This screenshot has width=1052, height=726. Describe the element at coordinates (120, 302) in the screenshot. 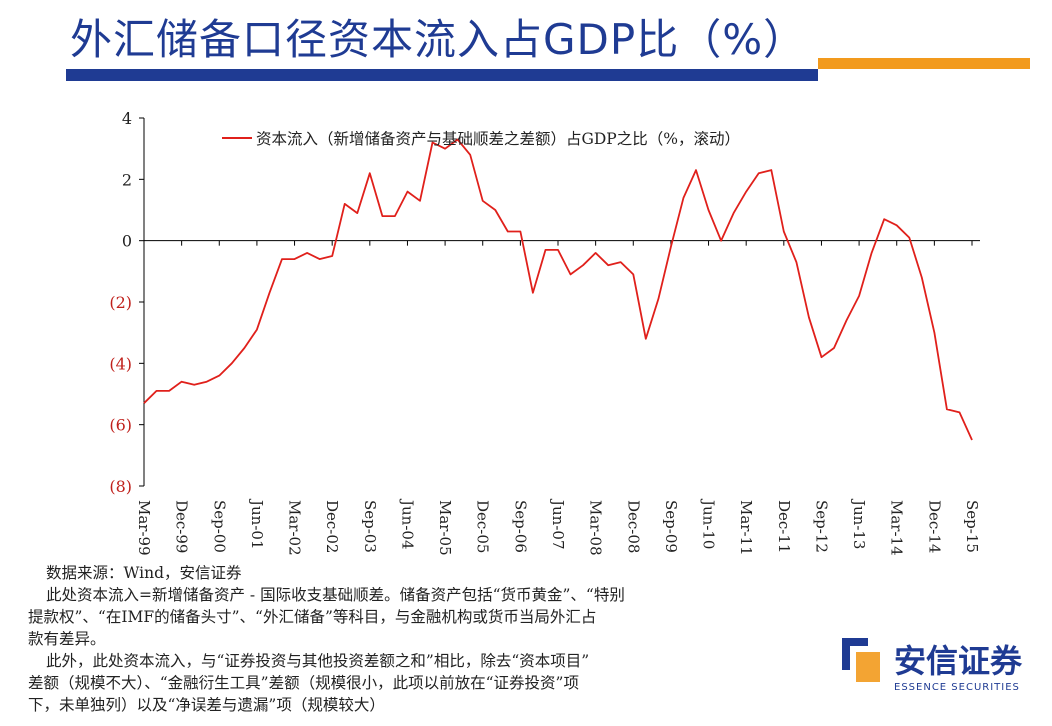

I see `y-tick-label: (2)` at that location.